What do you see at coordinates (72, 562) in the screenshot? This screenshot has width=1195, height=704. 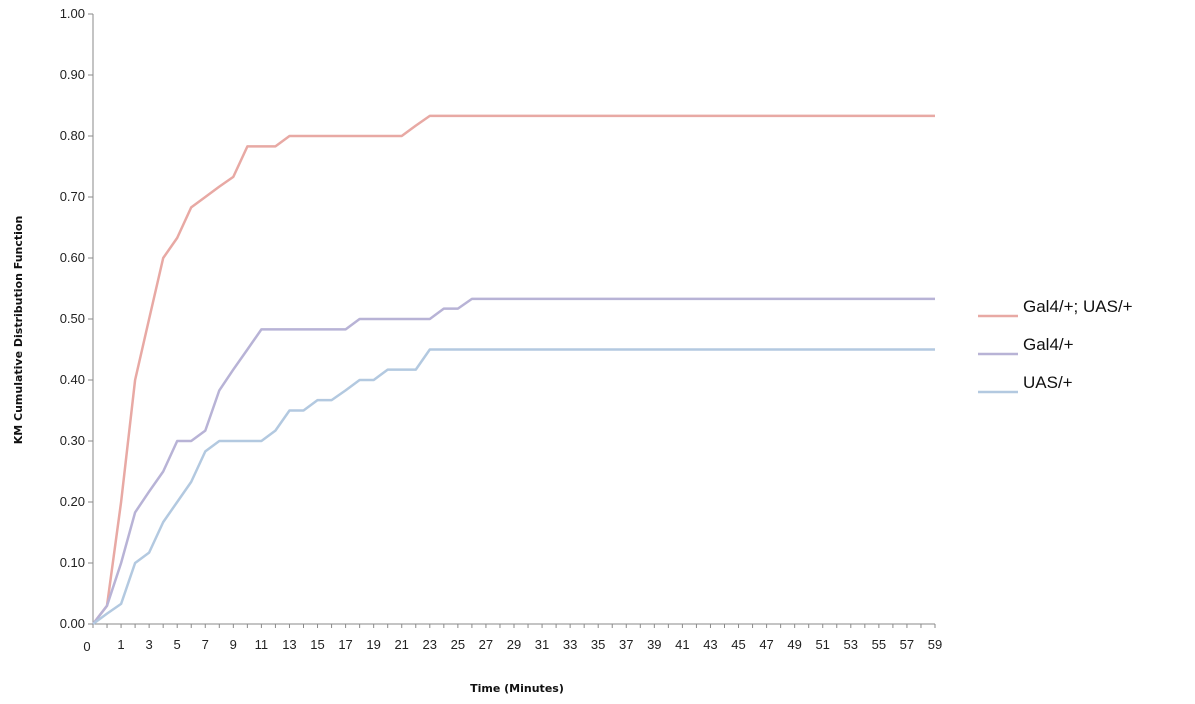 I see `y-tick-label: 0.10` at bounding box center [72, 562].